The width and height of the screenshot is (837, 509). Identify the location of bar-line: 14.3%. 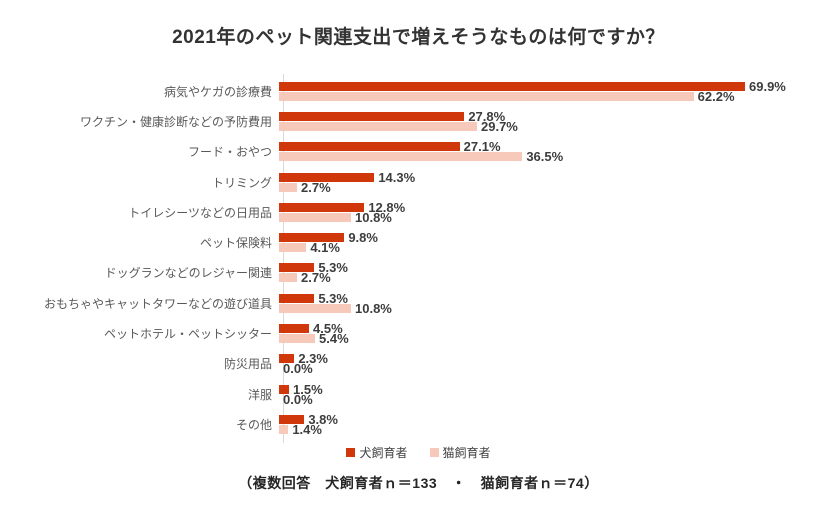
(558, 177).